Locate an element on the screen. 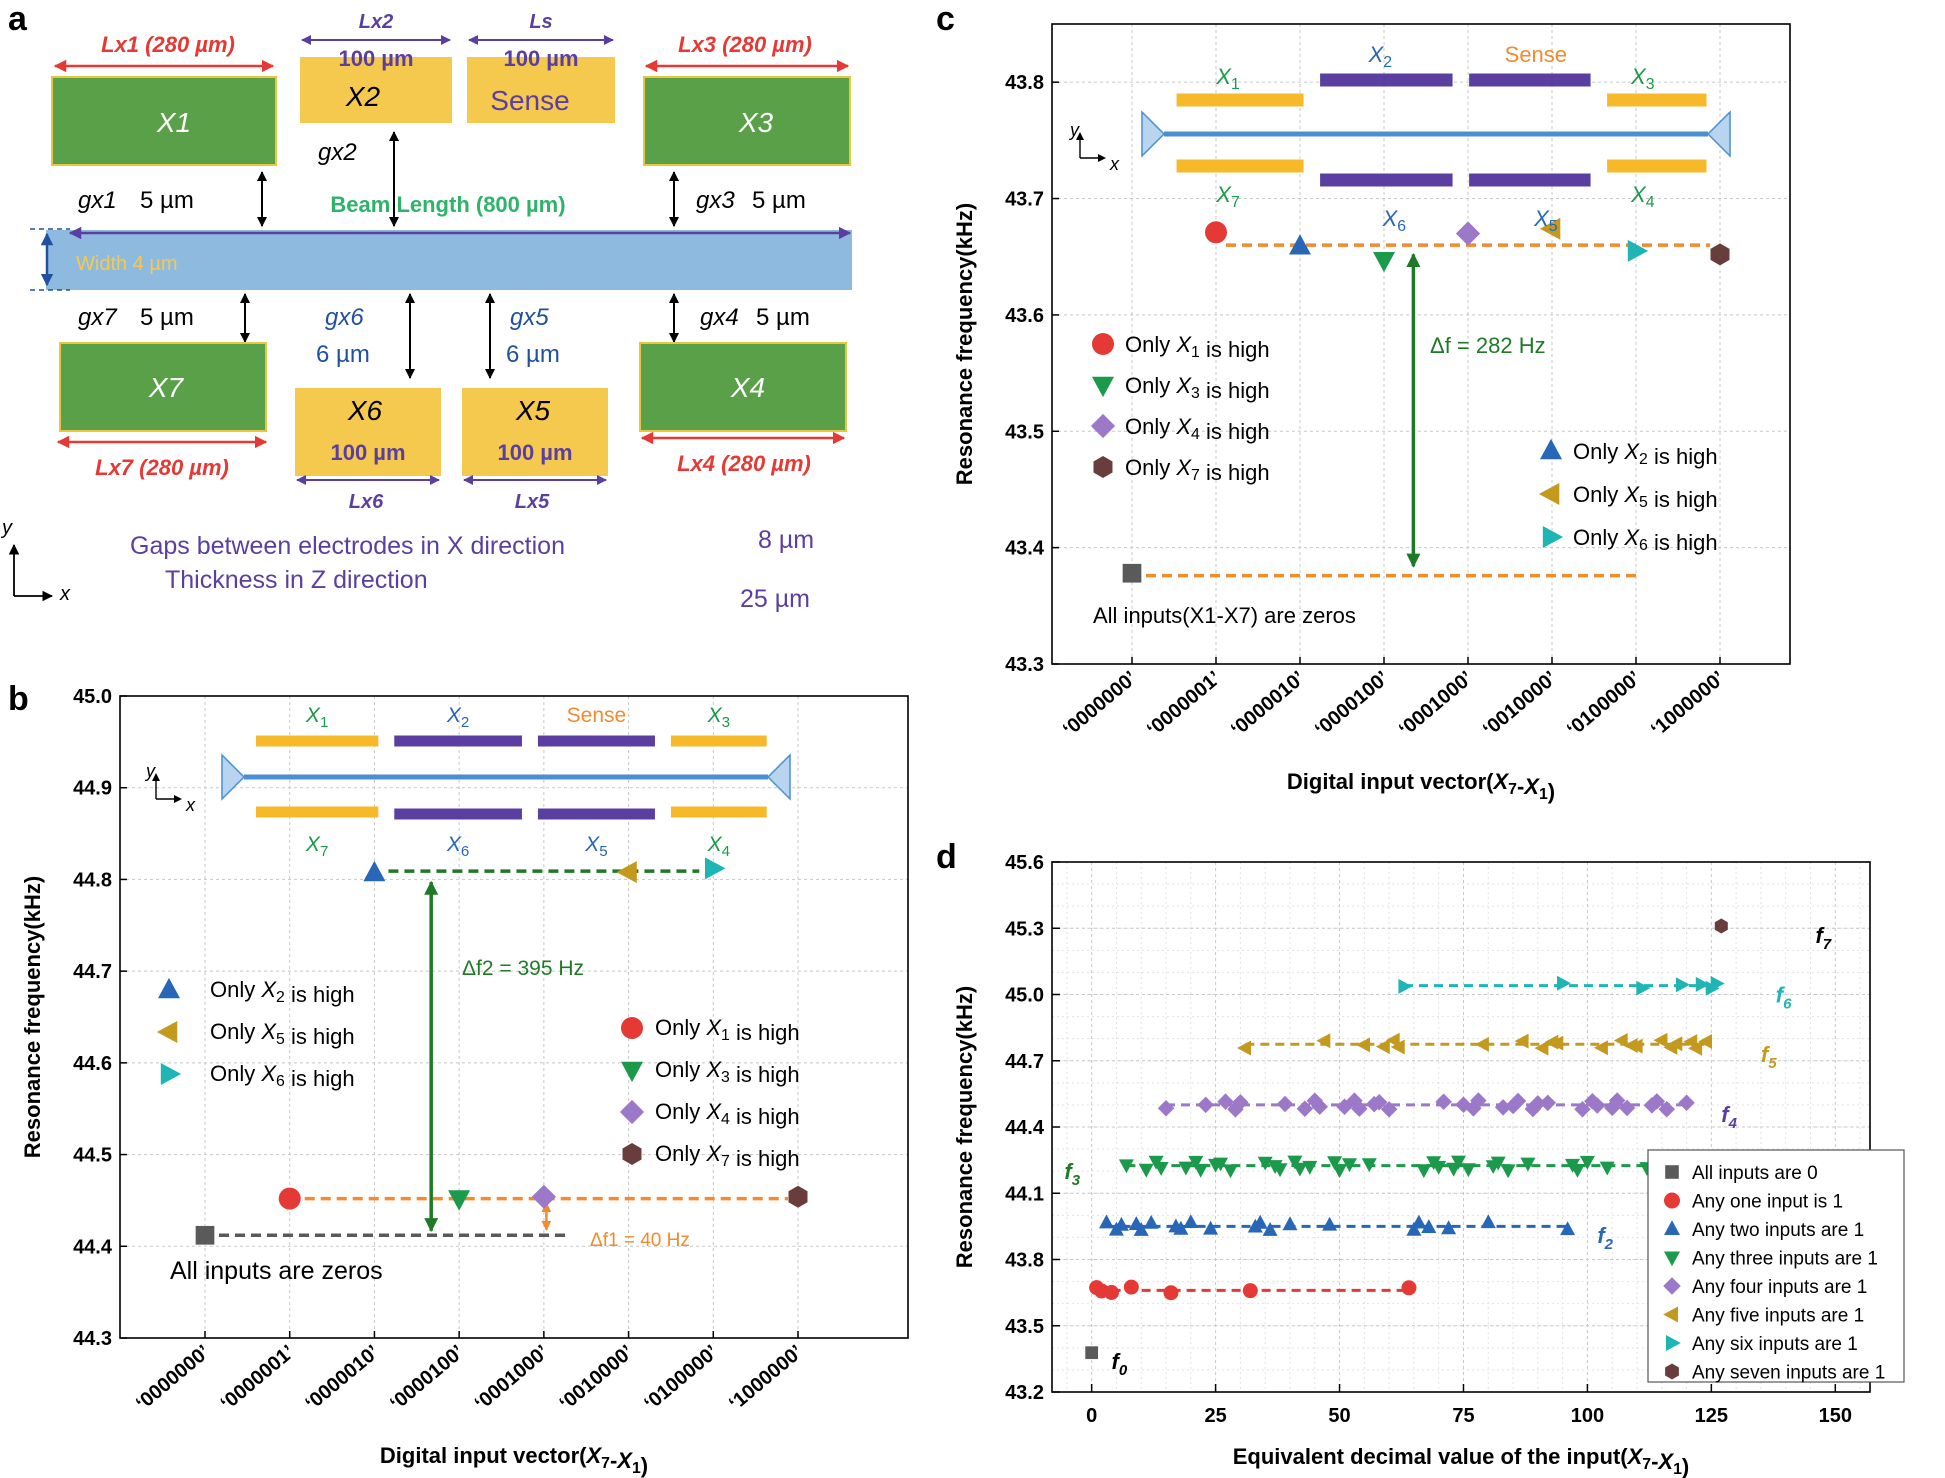 The width and height of the screenshot is (1945, 1478). electrode-x4: X4 Lx4 (280 µm) is located at coordinates (743, 409).